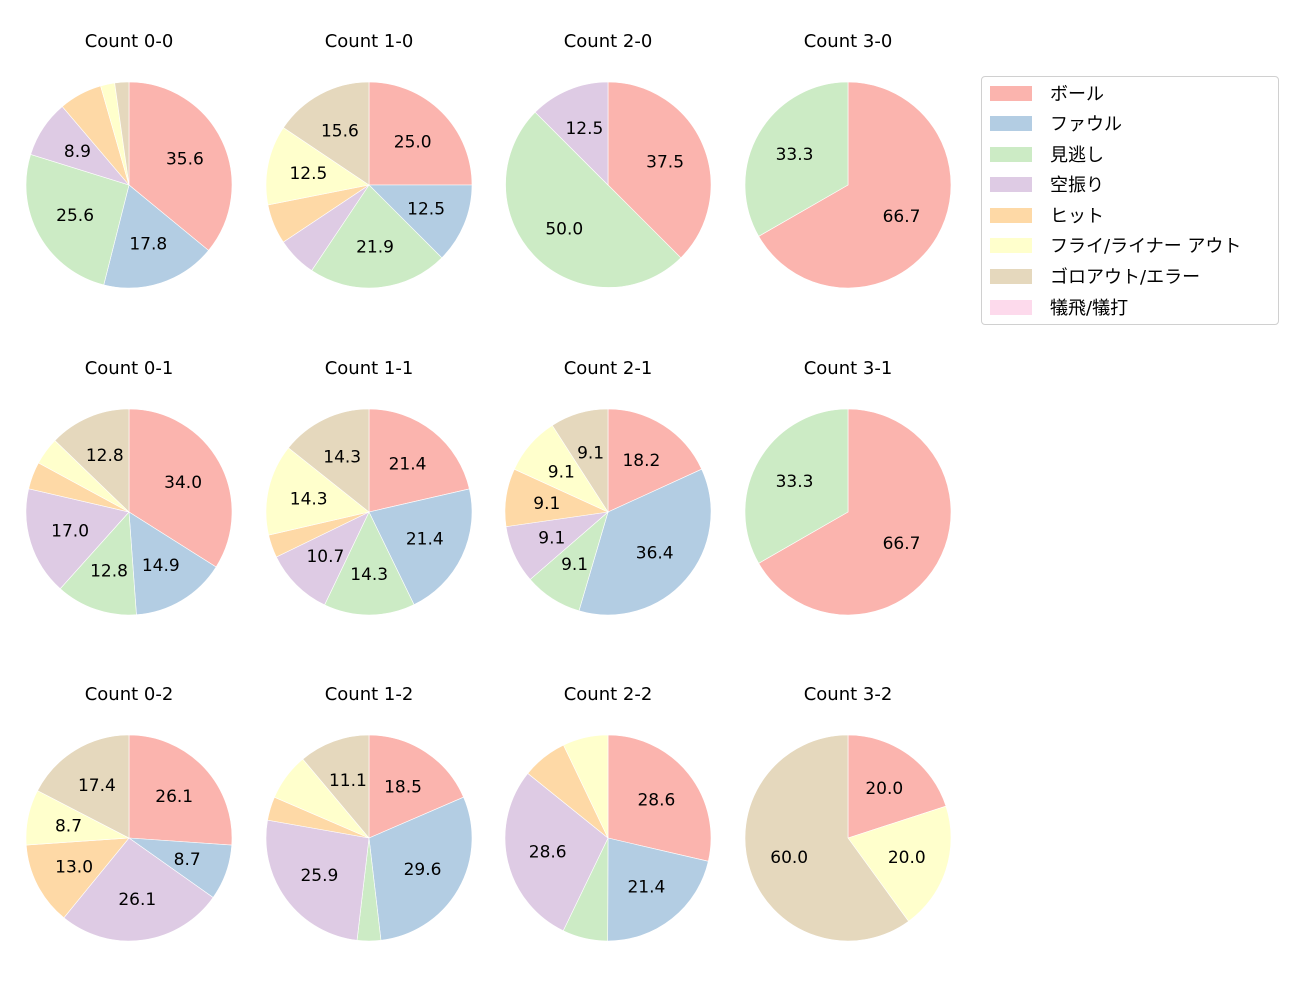 The width and height of the screenshot is (1300, 1000). What do you see at coordinates (70, 532) in the screenshot?
I see `slice-label: 17.0` at bounding box center [70, 532].